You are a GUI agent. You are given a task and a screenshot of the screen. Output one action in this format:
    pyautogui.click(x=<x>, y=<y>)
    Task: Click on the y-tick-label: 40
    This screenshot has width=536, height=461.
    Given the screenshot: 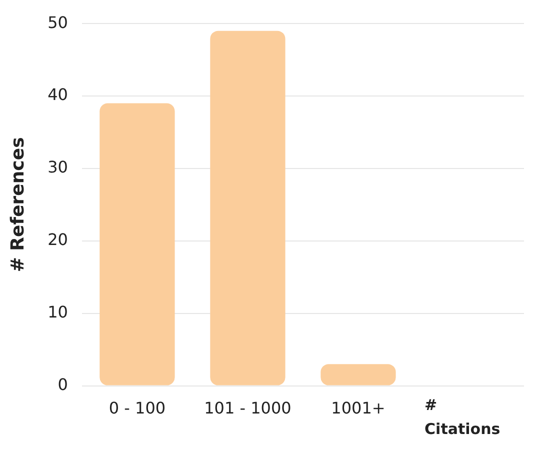 What is the action you would take?
    pyautogui.click(x=58, y=94)
    